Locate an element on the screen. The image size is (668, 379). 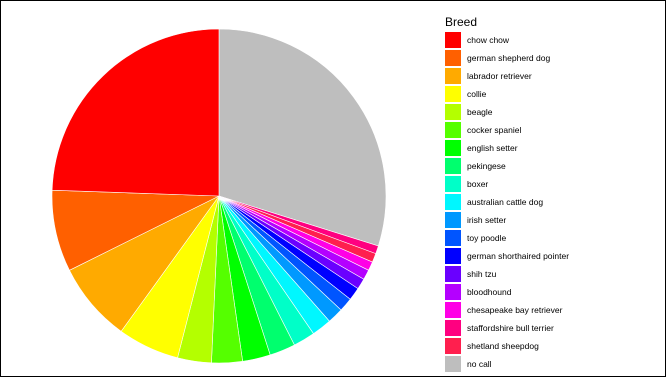
legend-label: shetland sheepdog is located at coordinates (503, 346).